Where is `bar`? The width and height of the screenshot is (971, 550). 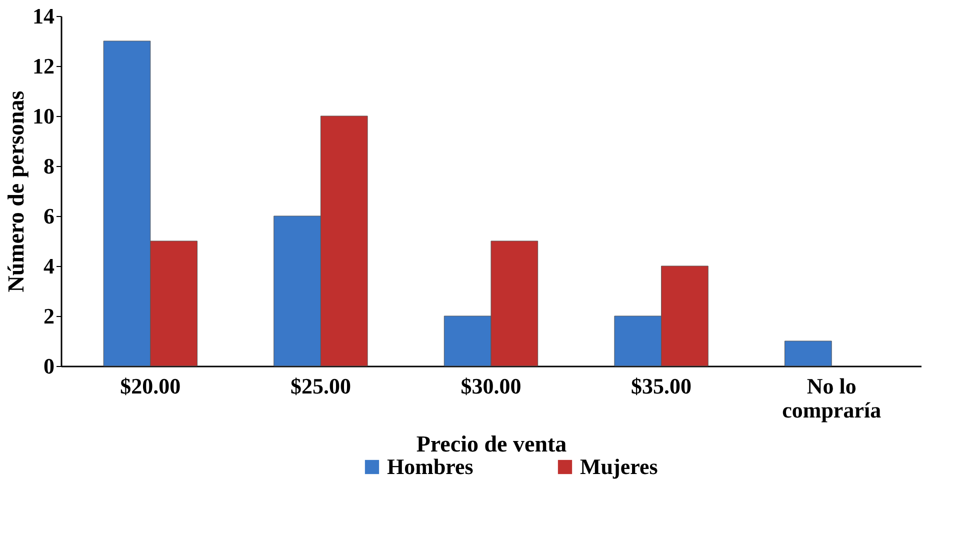
bar is located at coordinates (808, 353).